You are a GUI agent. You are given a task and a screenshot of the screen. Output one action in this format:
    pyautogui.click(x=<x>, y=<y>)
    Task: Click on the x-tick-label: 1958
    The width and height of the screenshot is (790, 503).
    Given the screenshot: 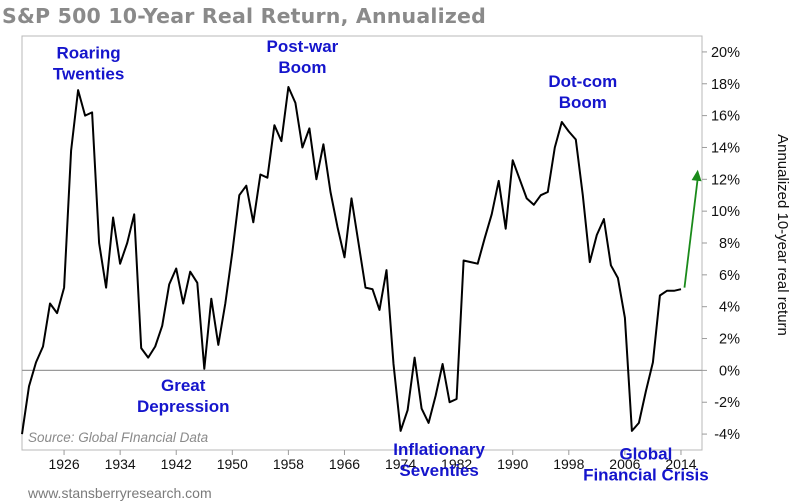 What is the action you would take?
    pyautogui.click(x=288, y=464)
    